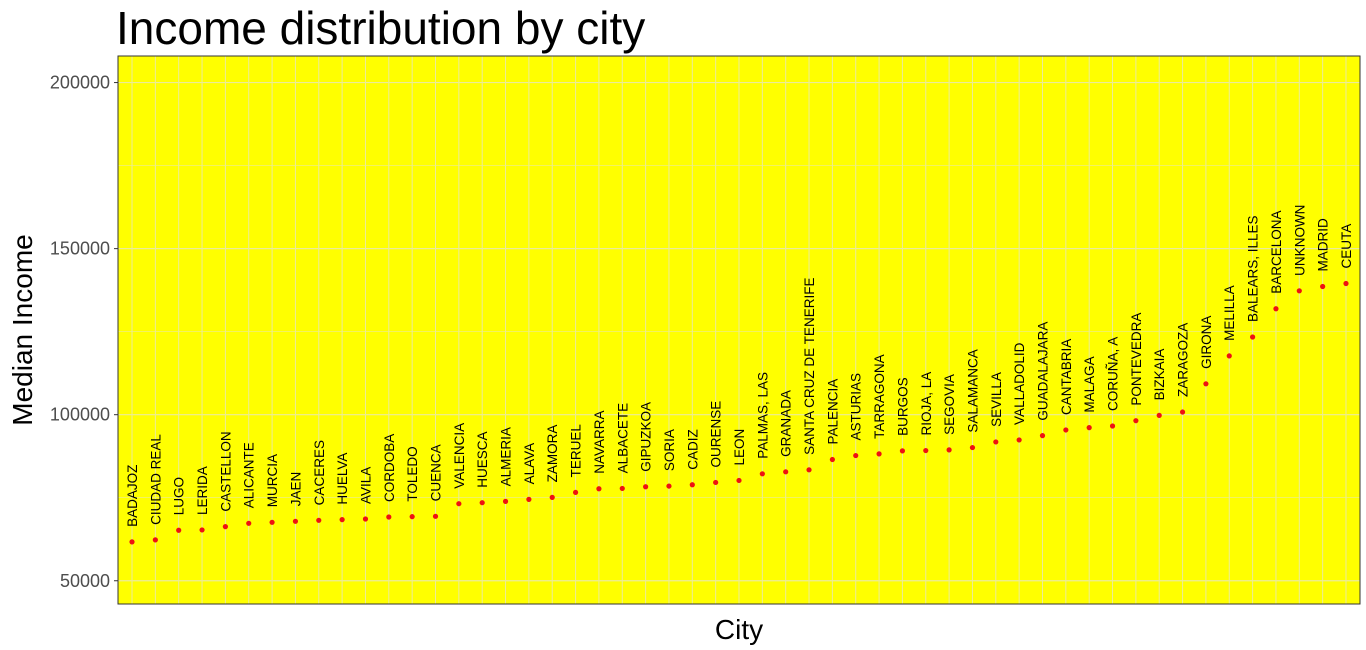 The height and width of the screenshot is (650, 1366). Describe the element at coordinates (1113, 374) in the screenshot. I see `city-label: CORUÑA, A` at that location.